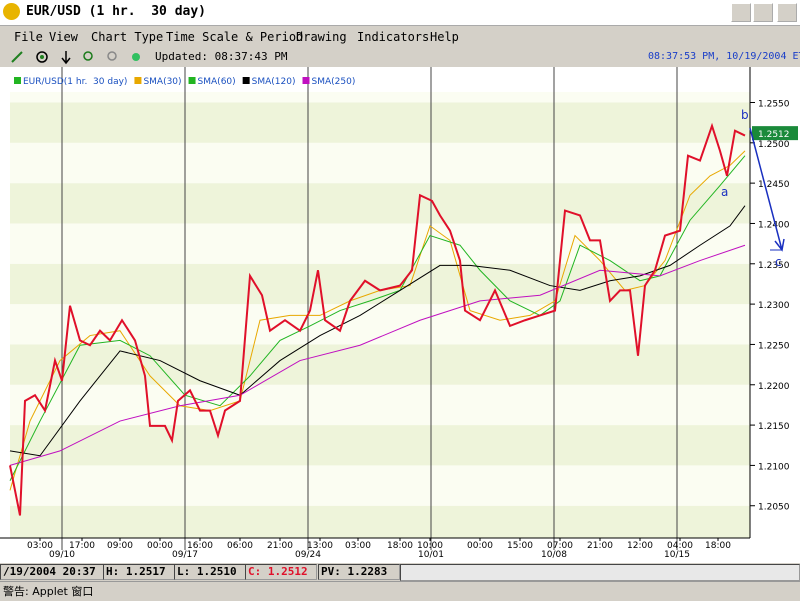 This screenshot has height=601, width=800. I want to click on zoom-in, so click(88, 56).